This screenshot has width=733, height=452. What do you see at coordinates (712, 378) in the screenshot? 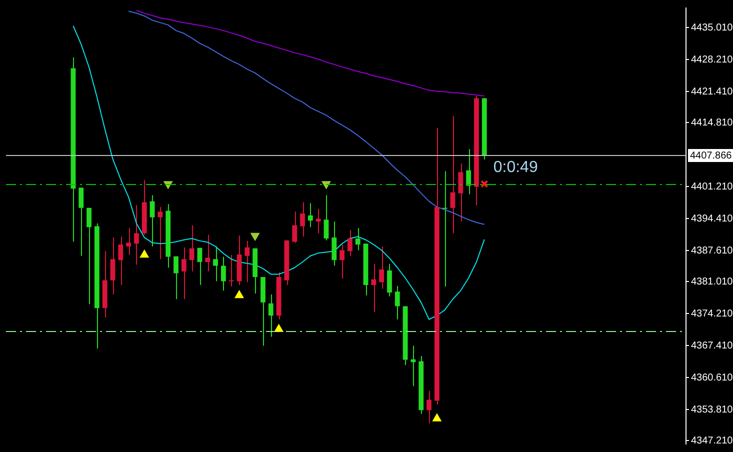
I see `y-tick-label: 4360.610` at bounding box center [712, 378].